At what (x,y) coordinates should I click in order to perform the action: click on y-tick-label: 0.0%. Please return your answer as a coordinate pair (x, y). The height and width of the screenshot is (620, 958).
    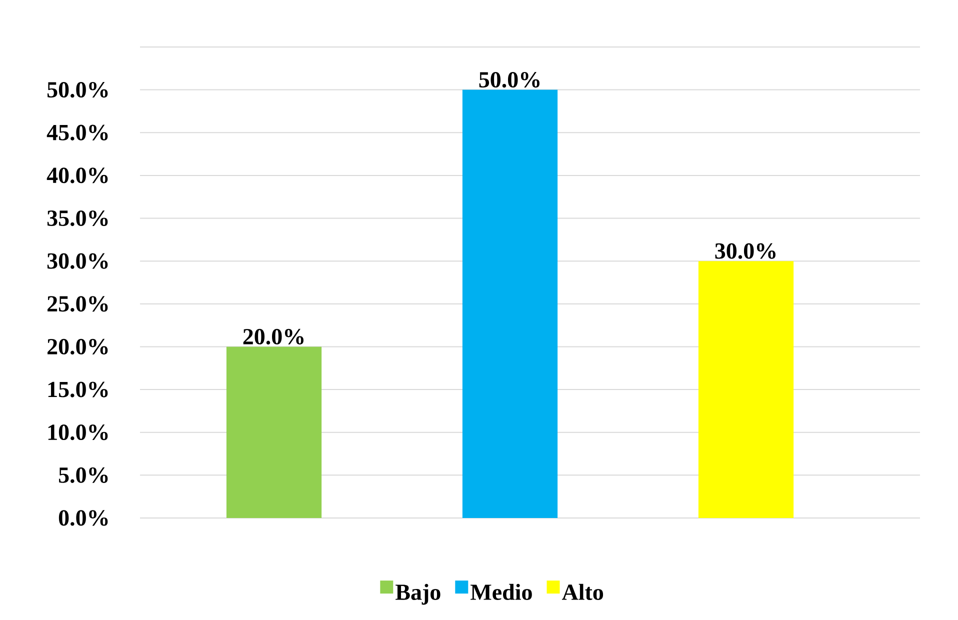
    Looking at the image, I should click on (83, 518).